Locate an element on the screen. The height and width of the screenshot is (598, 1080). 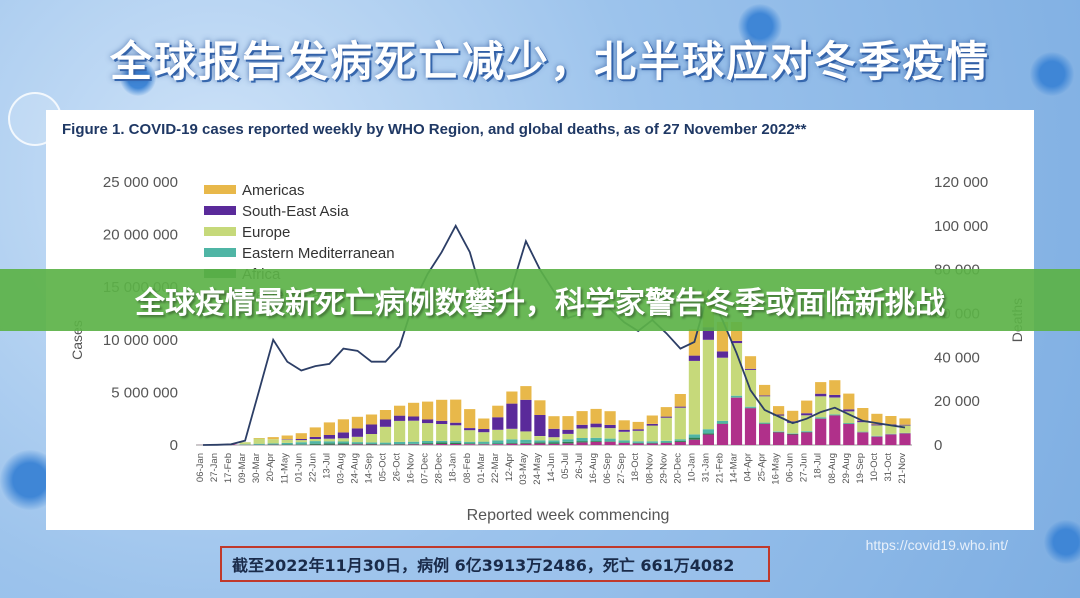
legend-swatch-americas is located at coordinates (220, 189).